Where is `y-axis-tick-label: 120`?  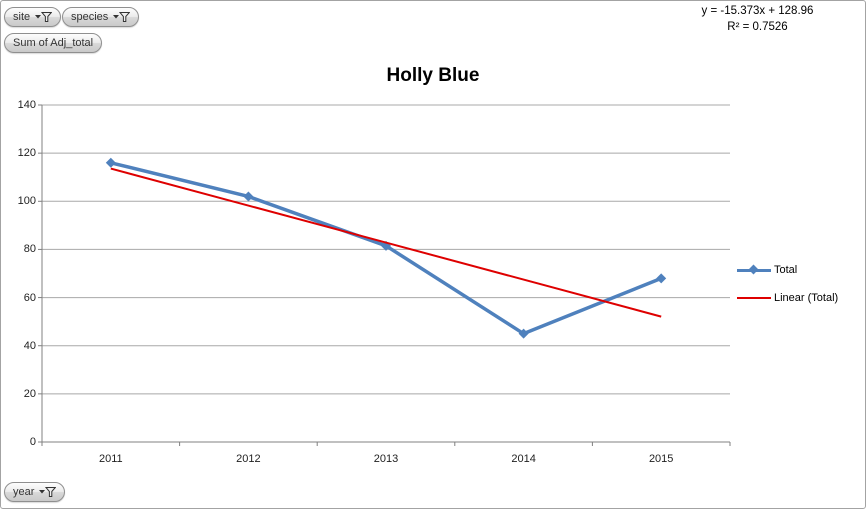 y-axis-tick-label: 120 is located at coordinates (26, 153).